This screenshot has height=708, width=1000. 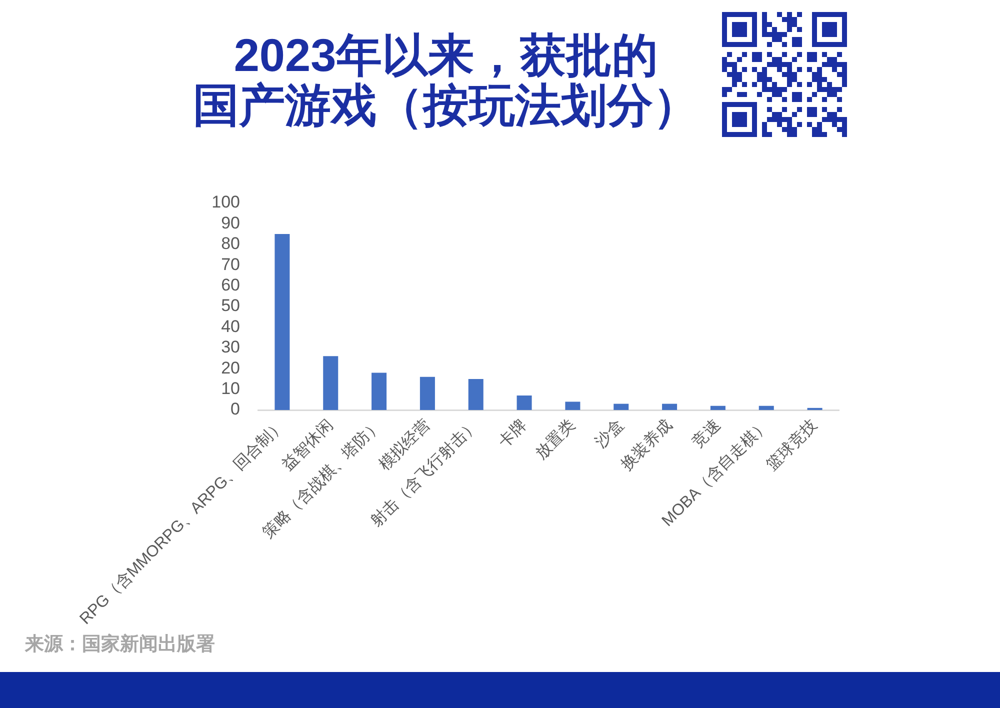 I want to click on x-tick-label: 沙盒, so click(x=610, y=434).